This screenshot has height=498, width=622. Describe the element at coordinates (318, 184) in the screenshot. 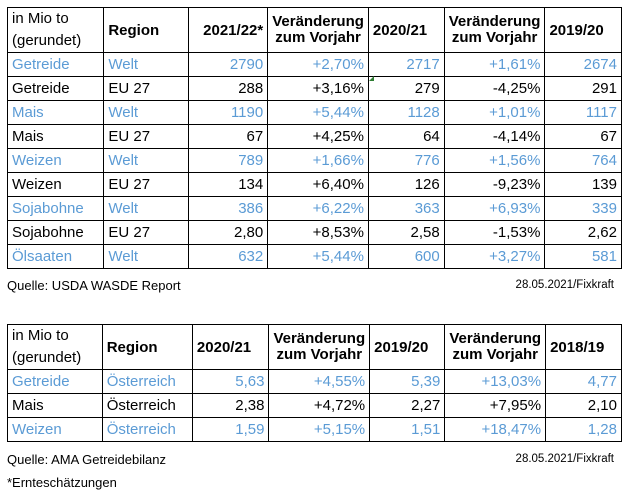

I see `change-cell: +6,40%` at that location.